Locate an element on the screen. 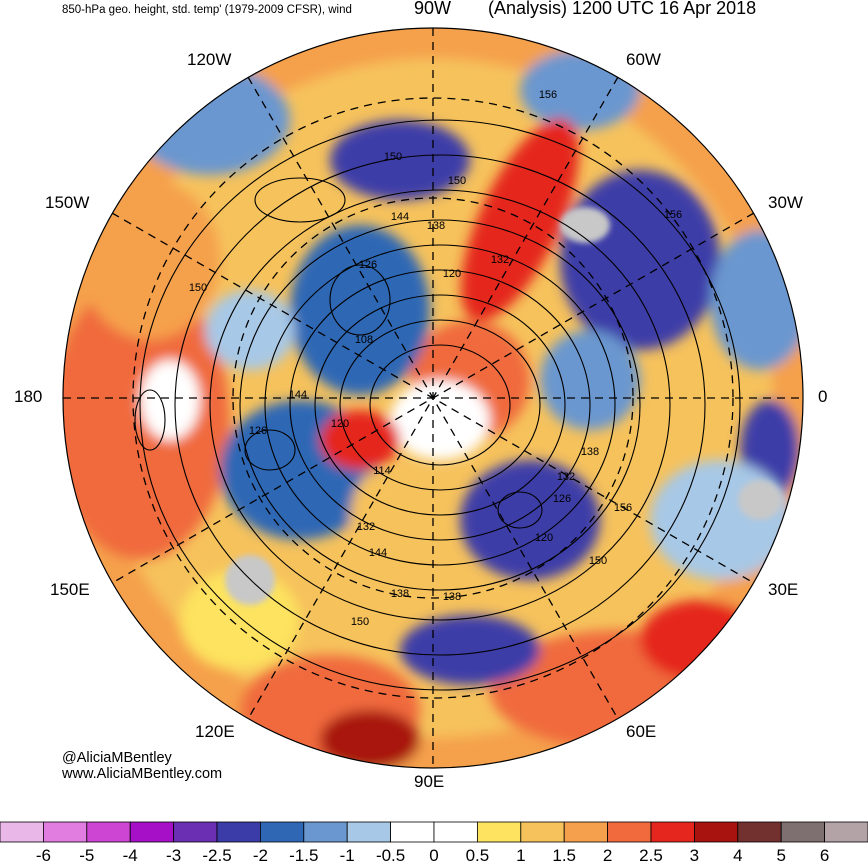 This screenshot has height=866, width=868. lon-label-0: 0 is located at coordinates (823, 396).